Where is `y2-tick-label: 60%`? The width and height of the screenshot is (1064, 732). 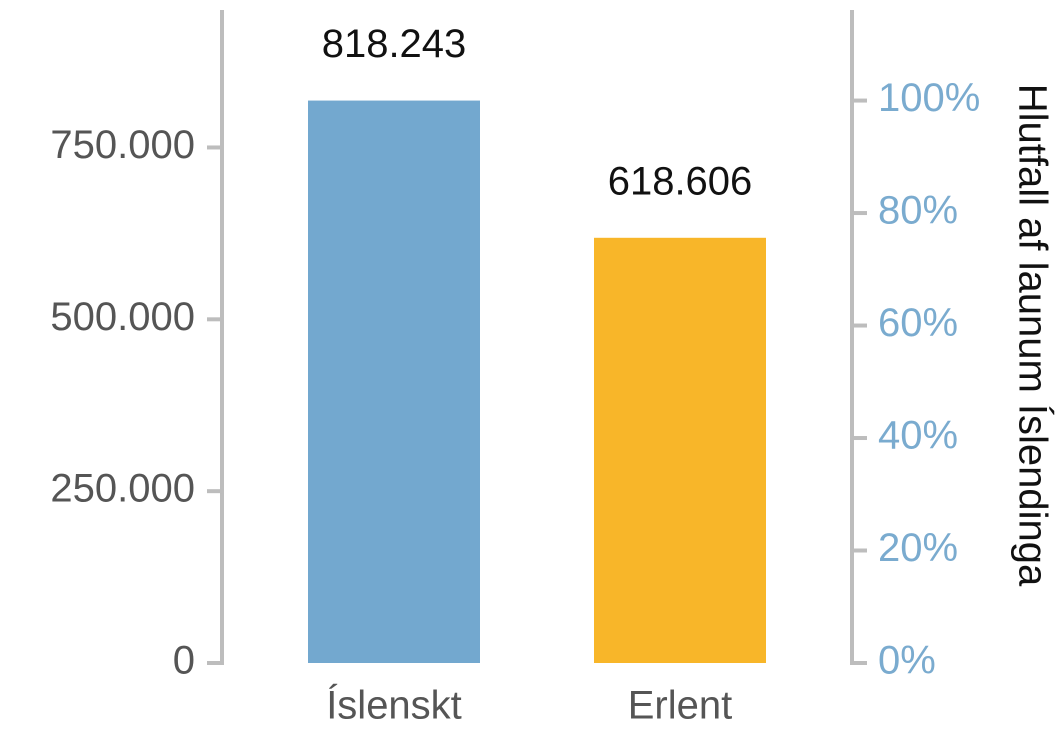 y2-tick-label: 60% is located at coordinates (918, 323).